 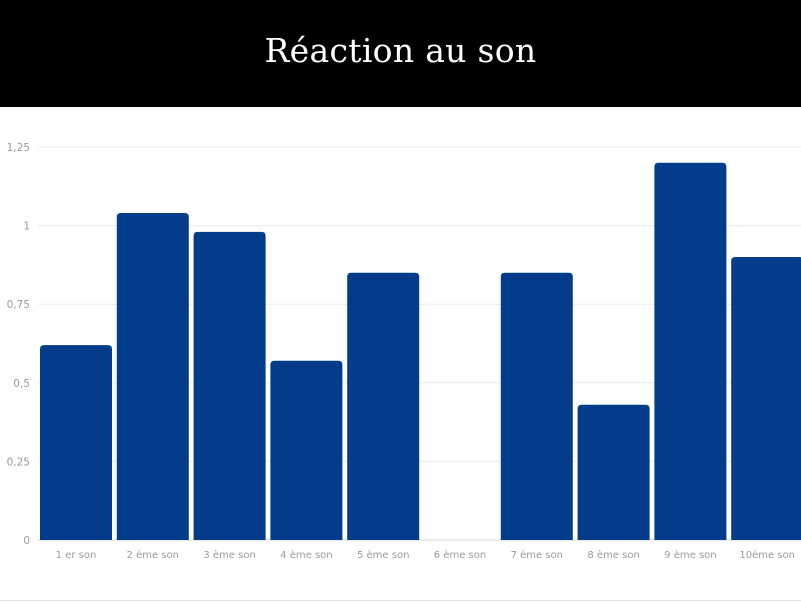 I want to click on x-category-label: 10ème son, so click(x=767, y=555).